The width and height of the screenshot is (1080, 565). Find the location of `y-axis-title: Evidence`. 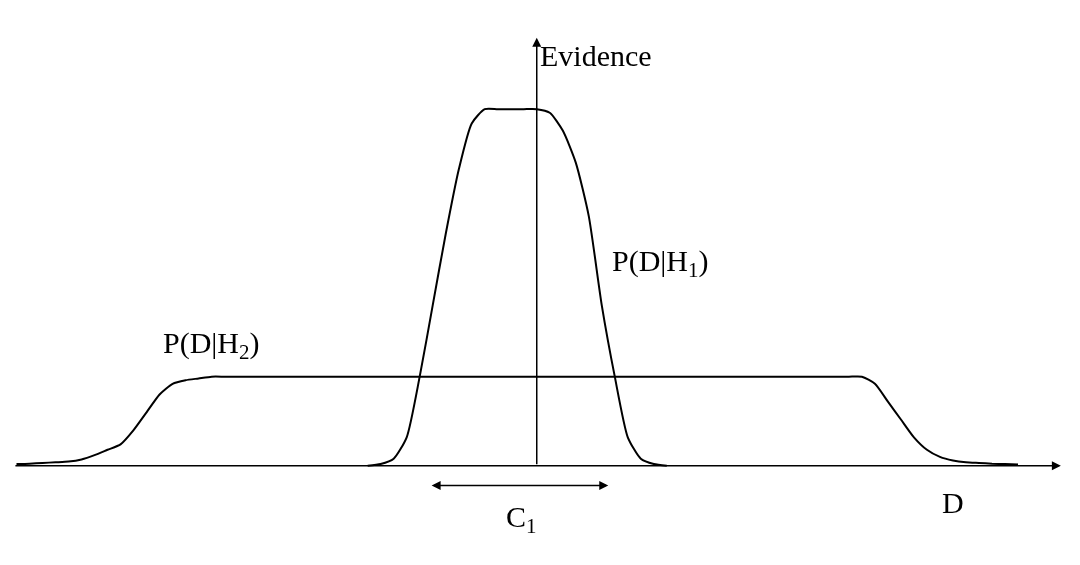

y-axis-title: Evidence is located at coordinates (596, 55).